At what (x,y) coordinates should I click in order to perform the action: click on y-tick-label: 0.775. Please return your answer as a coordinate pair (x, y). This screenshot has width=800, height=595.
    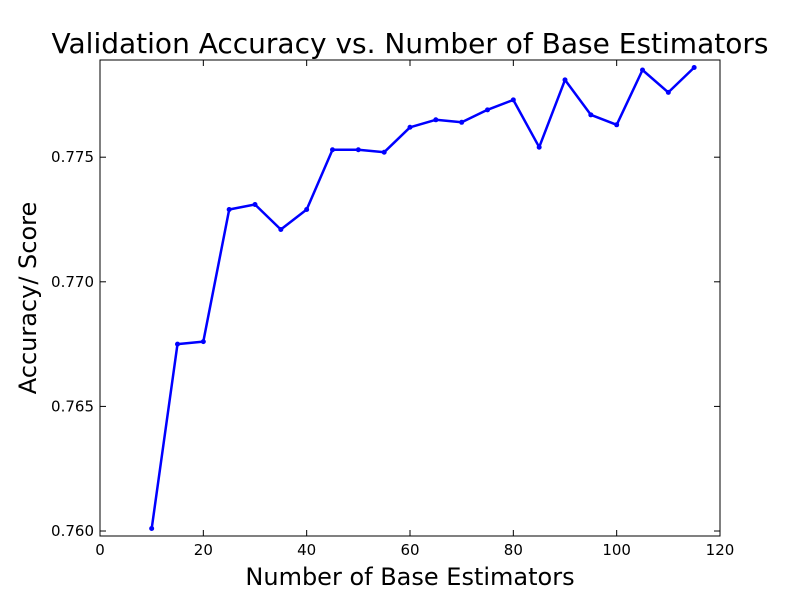
    Looking at the image, I should click on (72, 157).